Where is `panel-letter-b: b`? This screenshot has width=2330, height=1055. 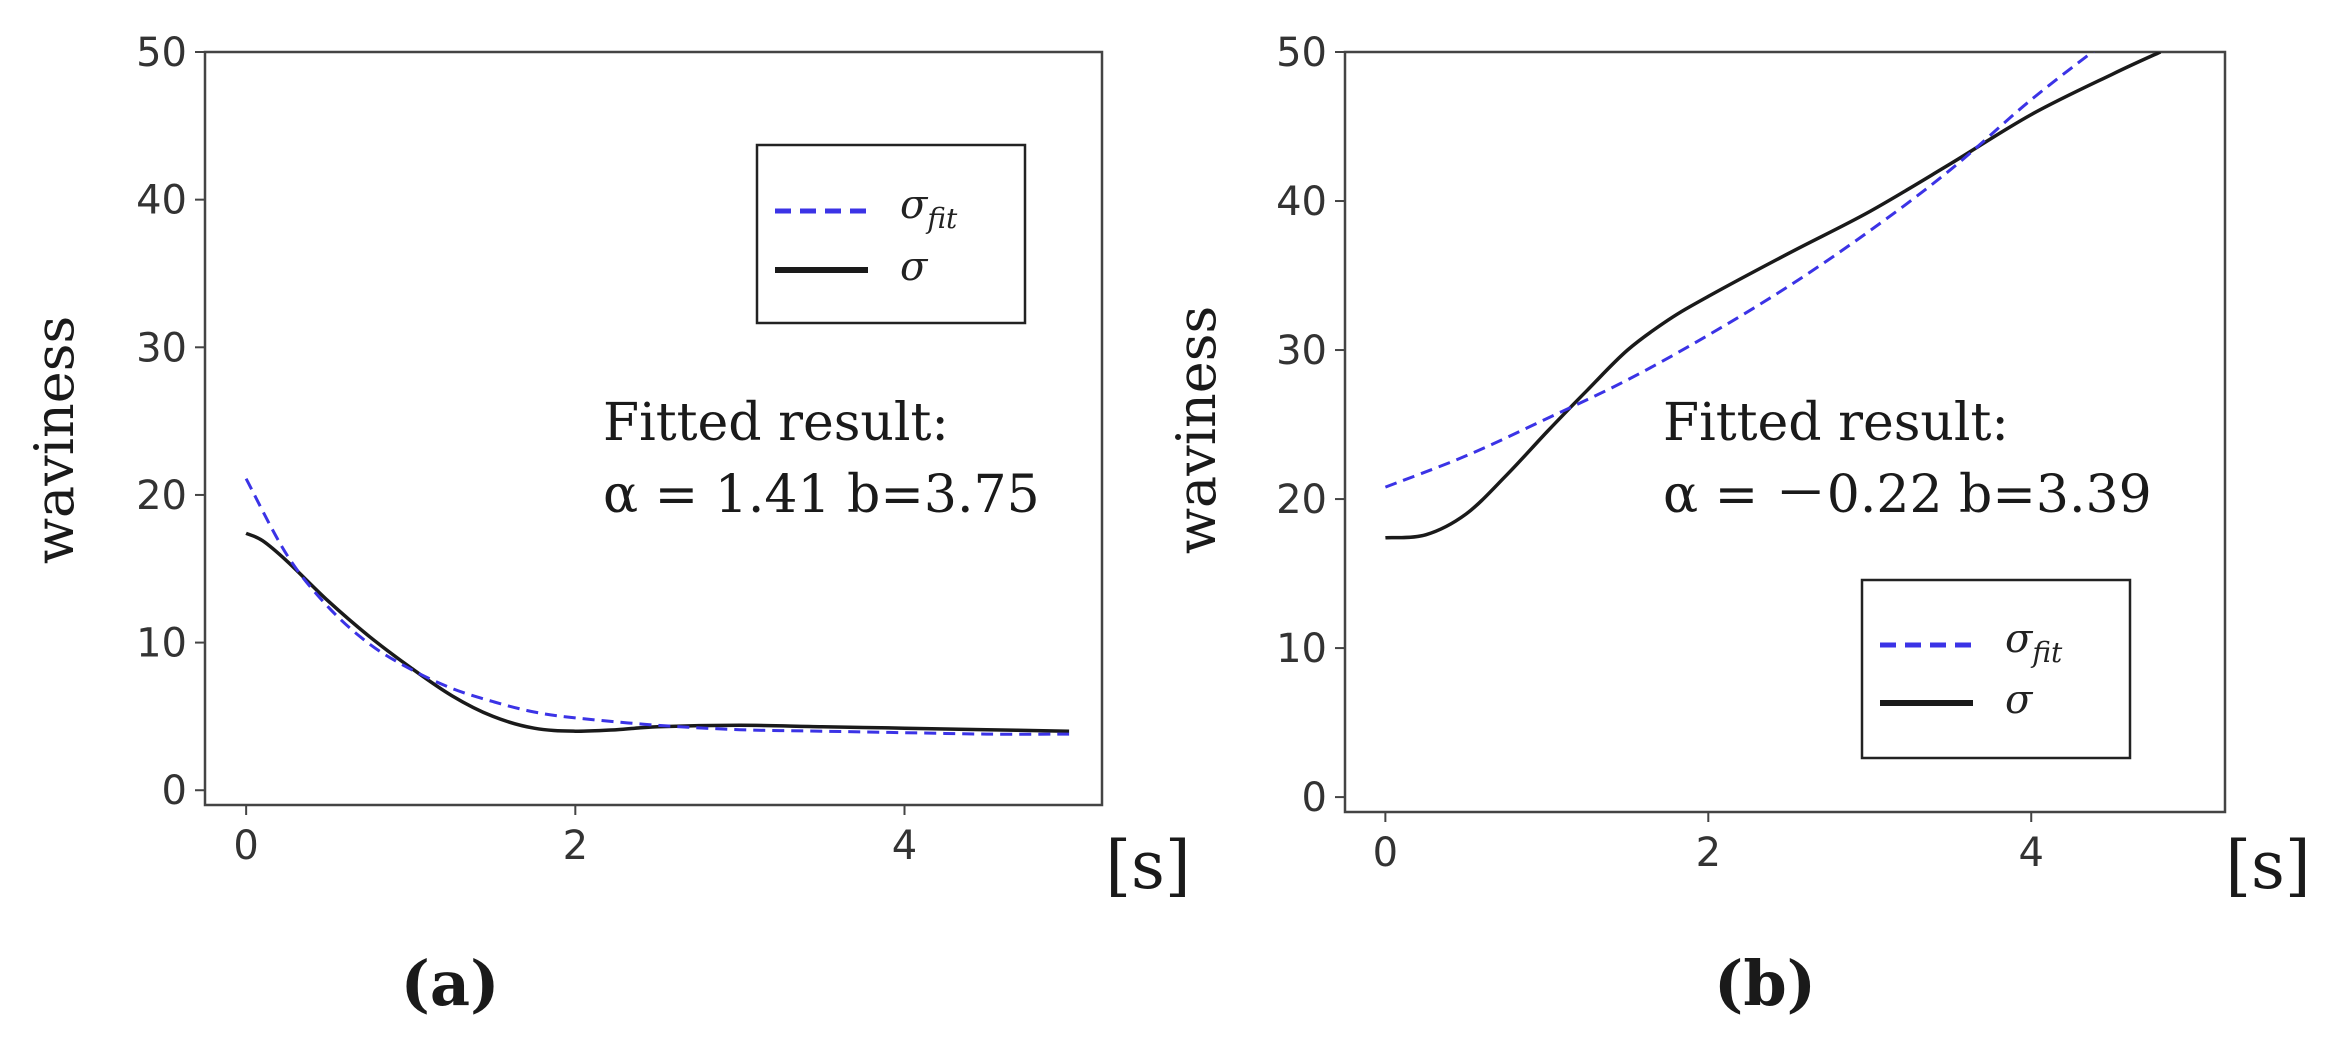 panel-letter-b: b is located at coordinates (1764, 983).